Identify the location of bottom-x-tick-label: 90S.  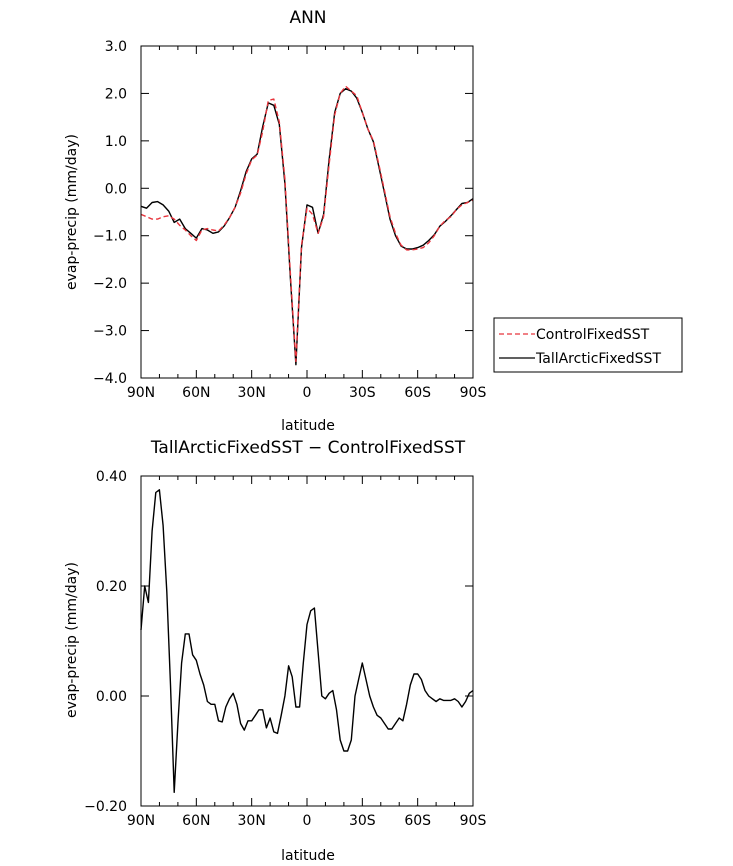
(473, 821).